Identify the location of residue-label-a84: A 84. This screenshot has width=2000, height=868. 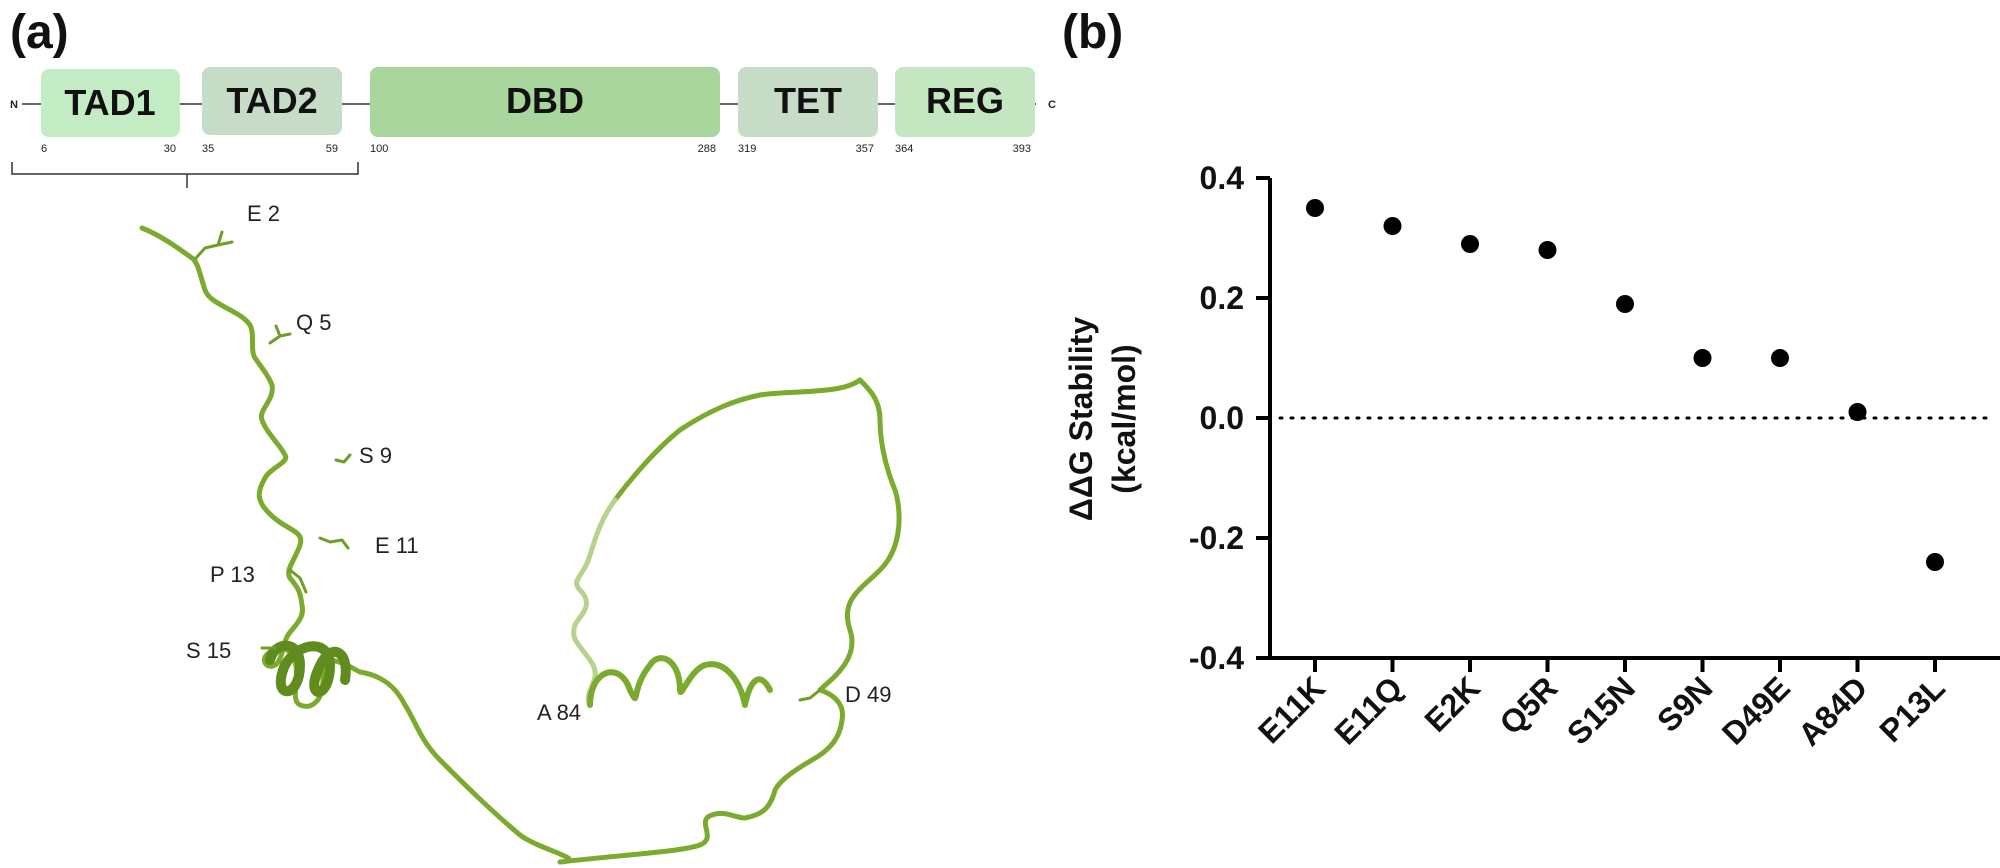
(559, 712).